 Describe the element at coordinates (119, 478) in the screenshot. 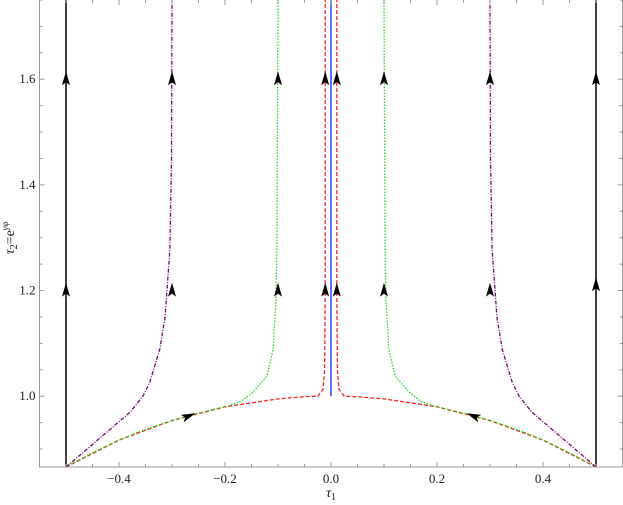

I see `x-tick-label: −0.4` at that location.